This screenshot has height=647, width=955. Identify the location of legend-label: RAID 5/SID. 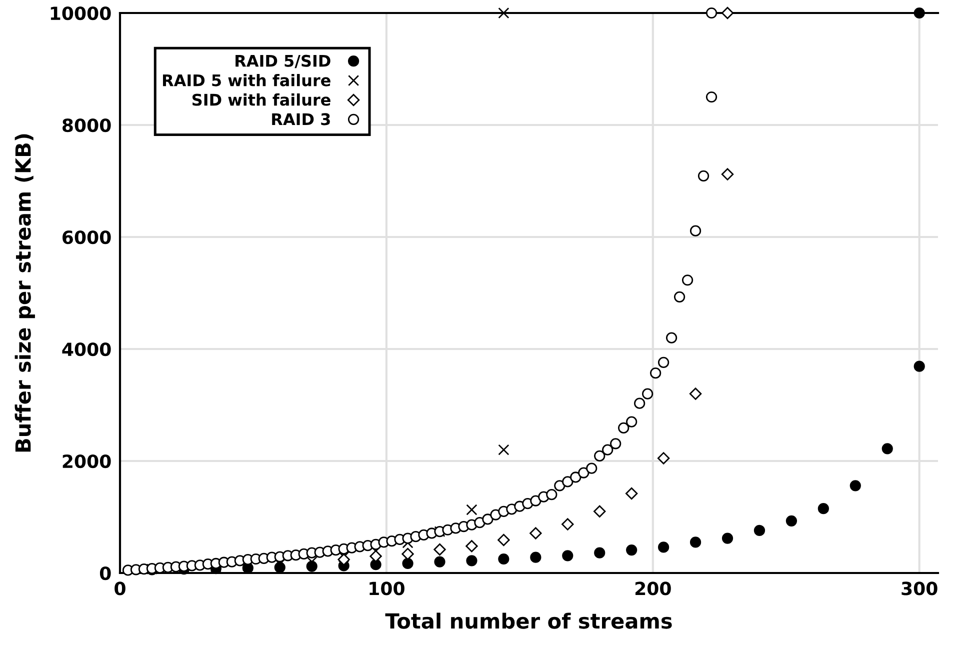
(283, 61).